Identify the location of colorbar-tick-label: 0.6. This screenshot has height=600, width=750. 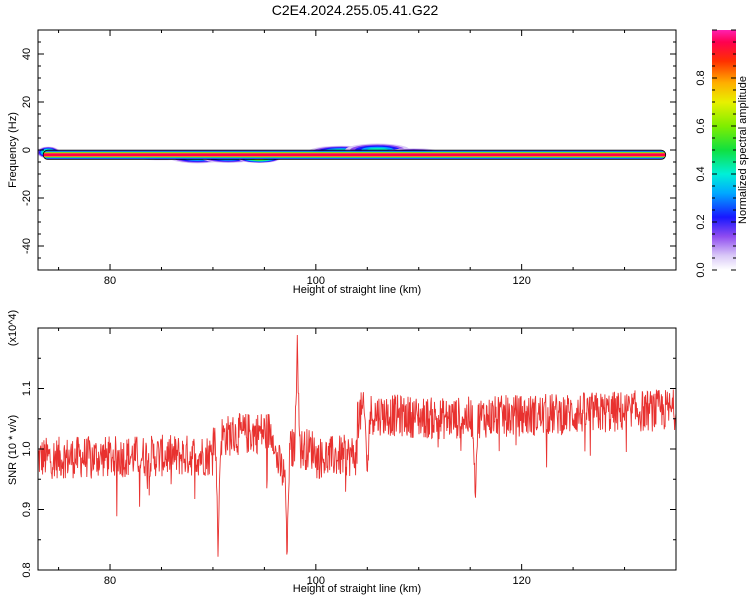
(701, 125).